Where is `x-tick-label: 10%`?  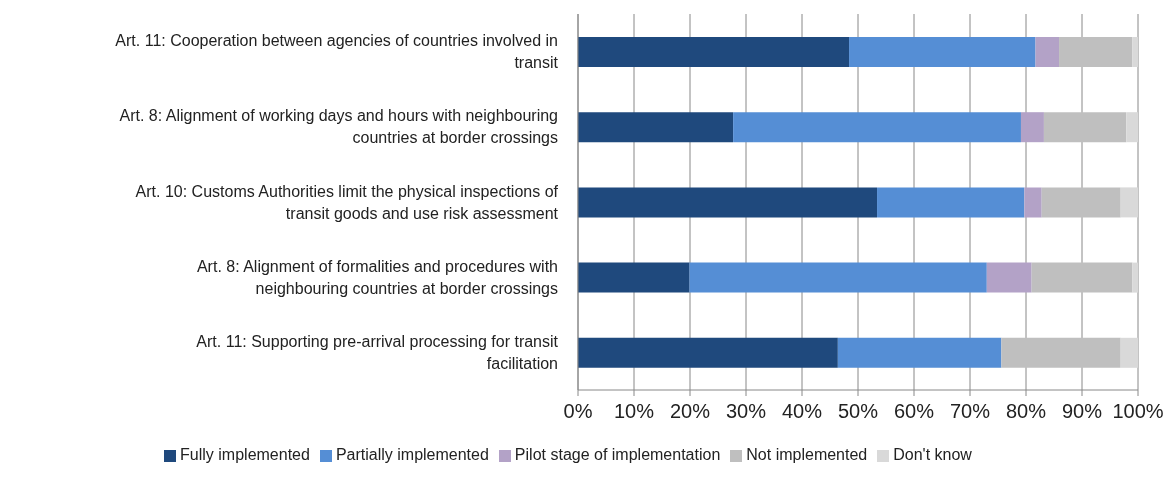
x-tick-label: 10% is located at coordinates (634, 411).